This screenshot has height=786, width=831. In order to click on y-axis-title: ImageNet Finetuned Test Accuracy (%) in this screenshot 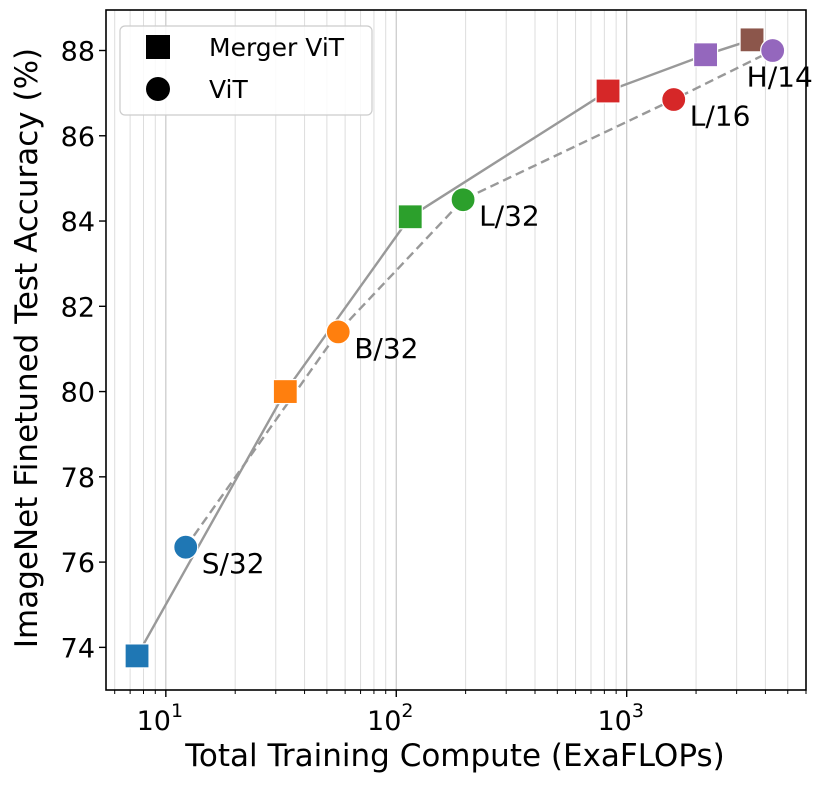, I will do `click(27, 348)`.